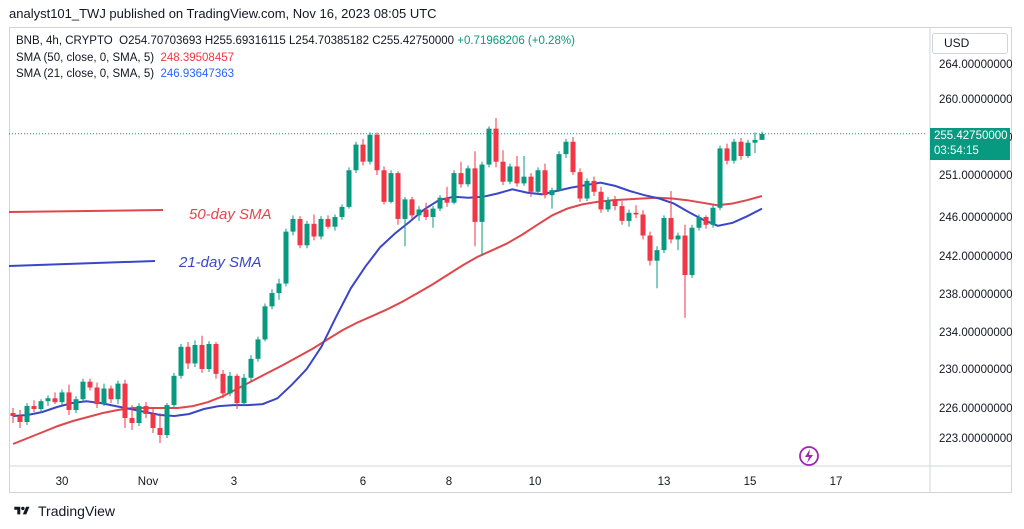 The image size is (1024, 529). What do you see at coordinates (234, 482) in the screenshot?
I see `x-tick-label: 3` at bounding box center [234, 482].